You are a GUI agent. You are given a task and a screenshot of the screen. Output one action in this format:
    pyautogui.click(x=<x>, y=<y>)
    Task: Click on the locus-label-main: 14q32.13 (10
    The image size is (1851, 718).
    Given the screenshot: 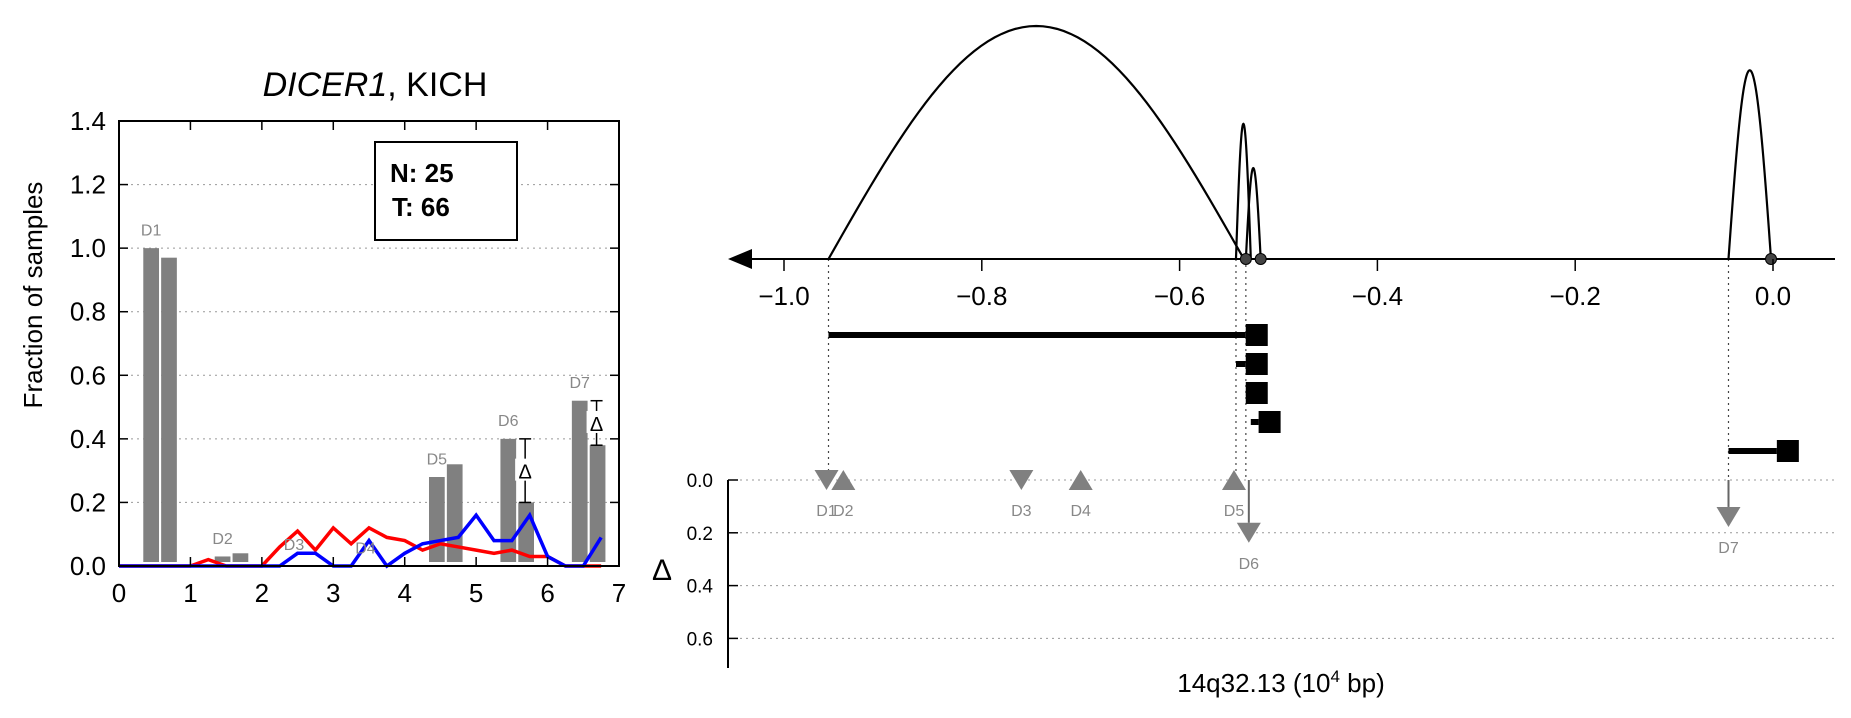 What is the action you would take?
    pyautogui.click(x=1253, y=683)
    